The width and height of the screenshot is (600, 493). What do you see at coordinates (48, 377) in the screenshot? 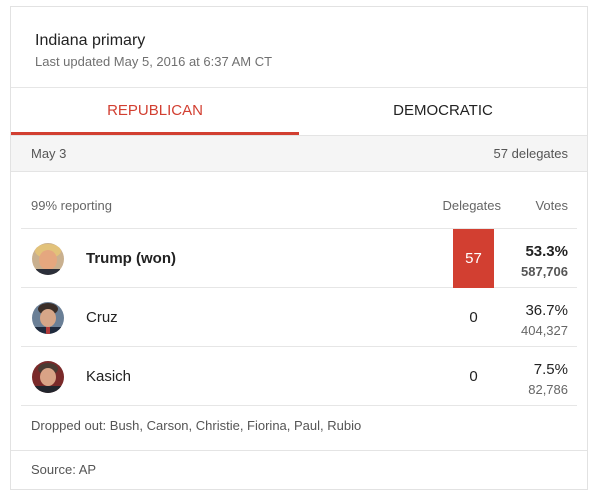
I see `kasich-avatar-icon` at bounding box center [48, 377].